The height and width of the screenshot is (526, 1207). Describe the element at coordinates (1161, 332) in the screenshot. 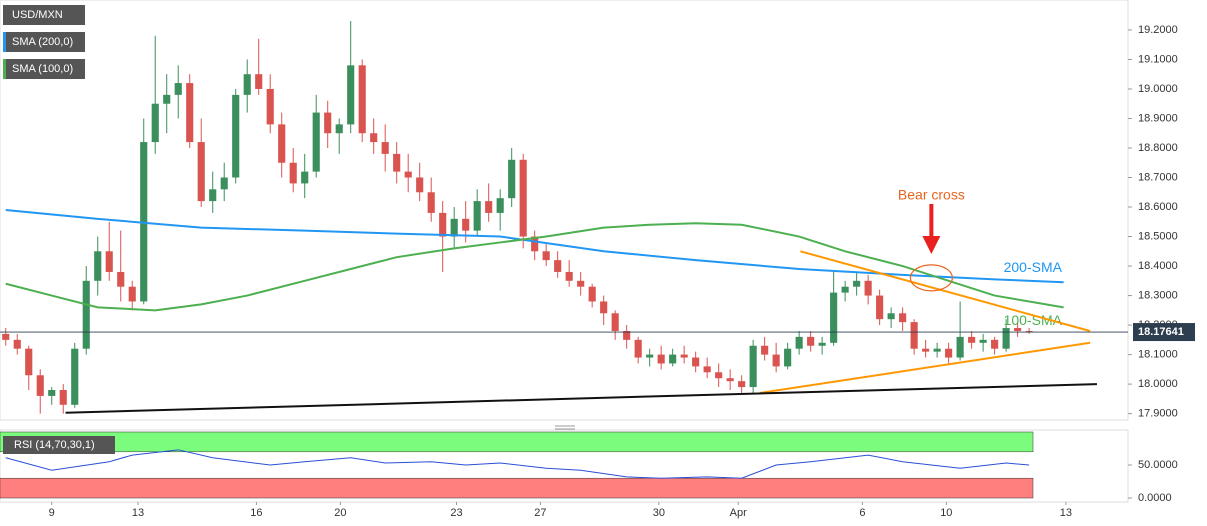

I see `price-label: 18.17641` at that location.